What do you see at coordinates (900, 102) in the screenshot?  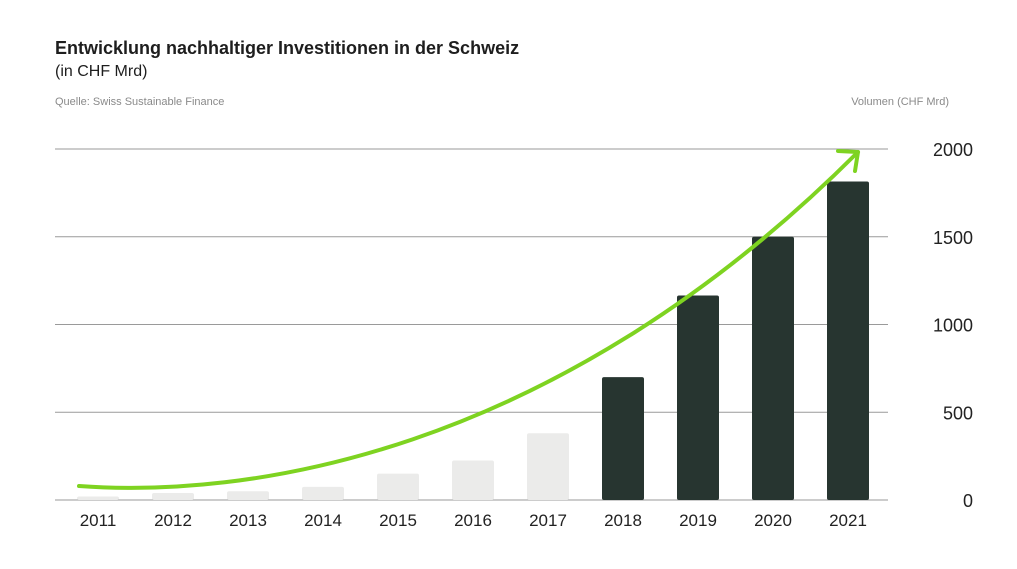 I see `y-axis-unit-label: Volumen (CHF Mrd)` at bounding box center [900, 102].